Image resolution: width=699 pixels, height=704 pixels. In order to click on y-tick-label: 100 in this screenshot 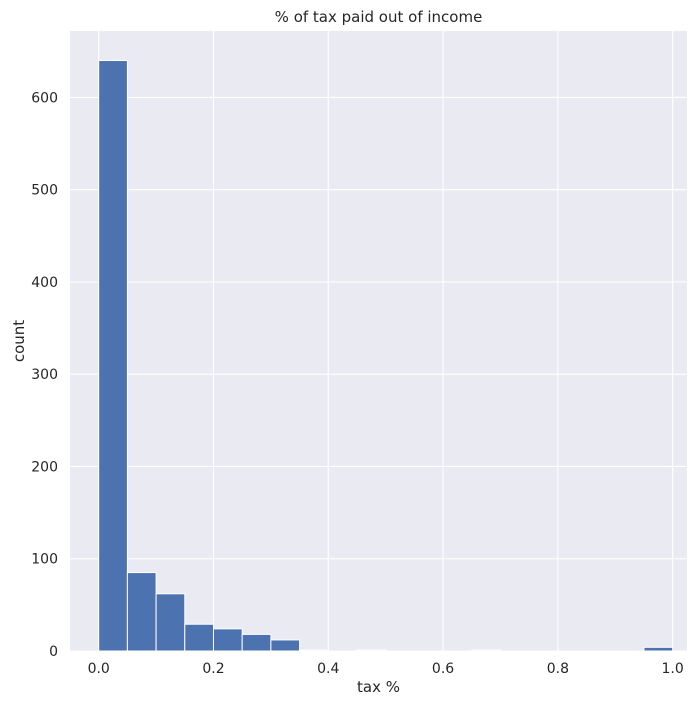, I will do `click(44, 560)`.